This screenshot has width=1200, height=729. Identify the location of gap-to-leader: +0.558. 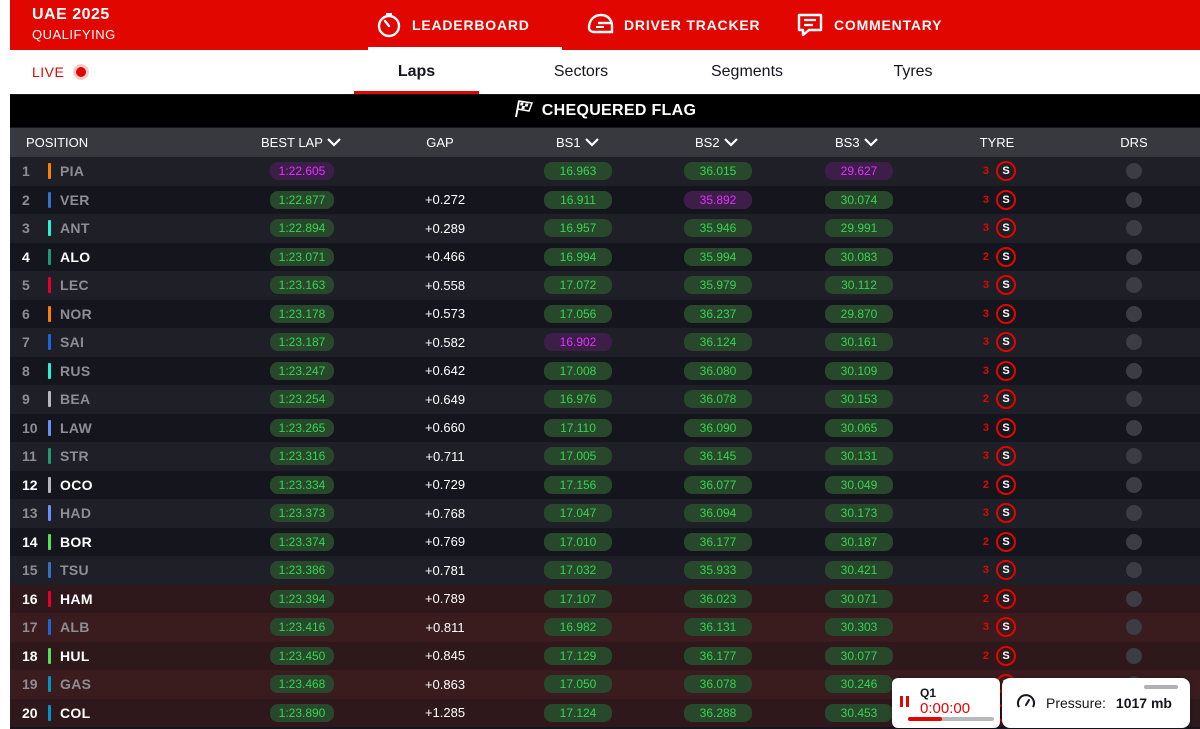
(445, 285).